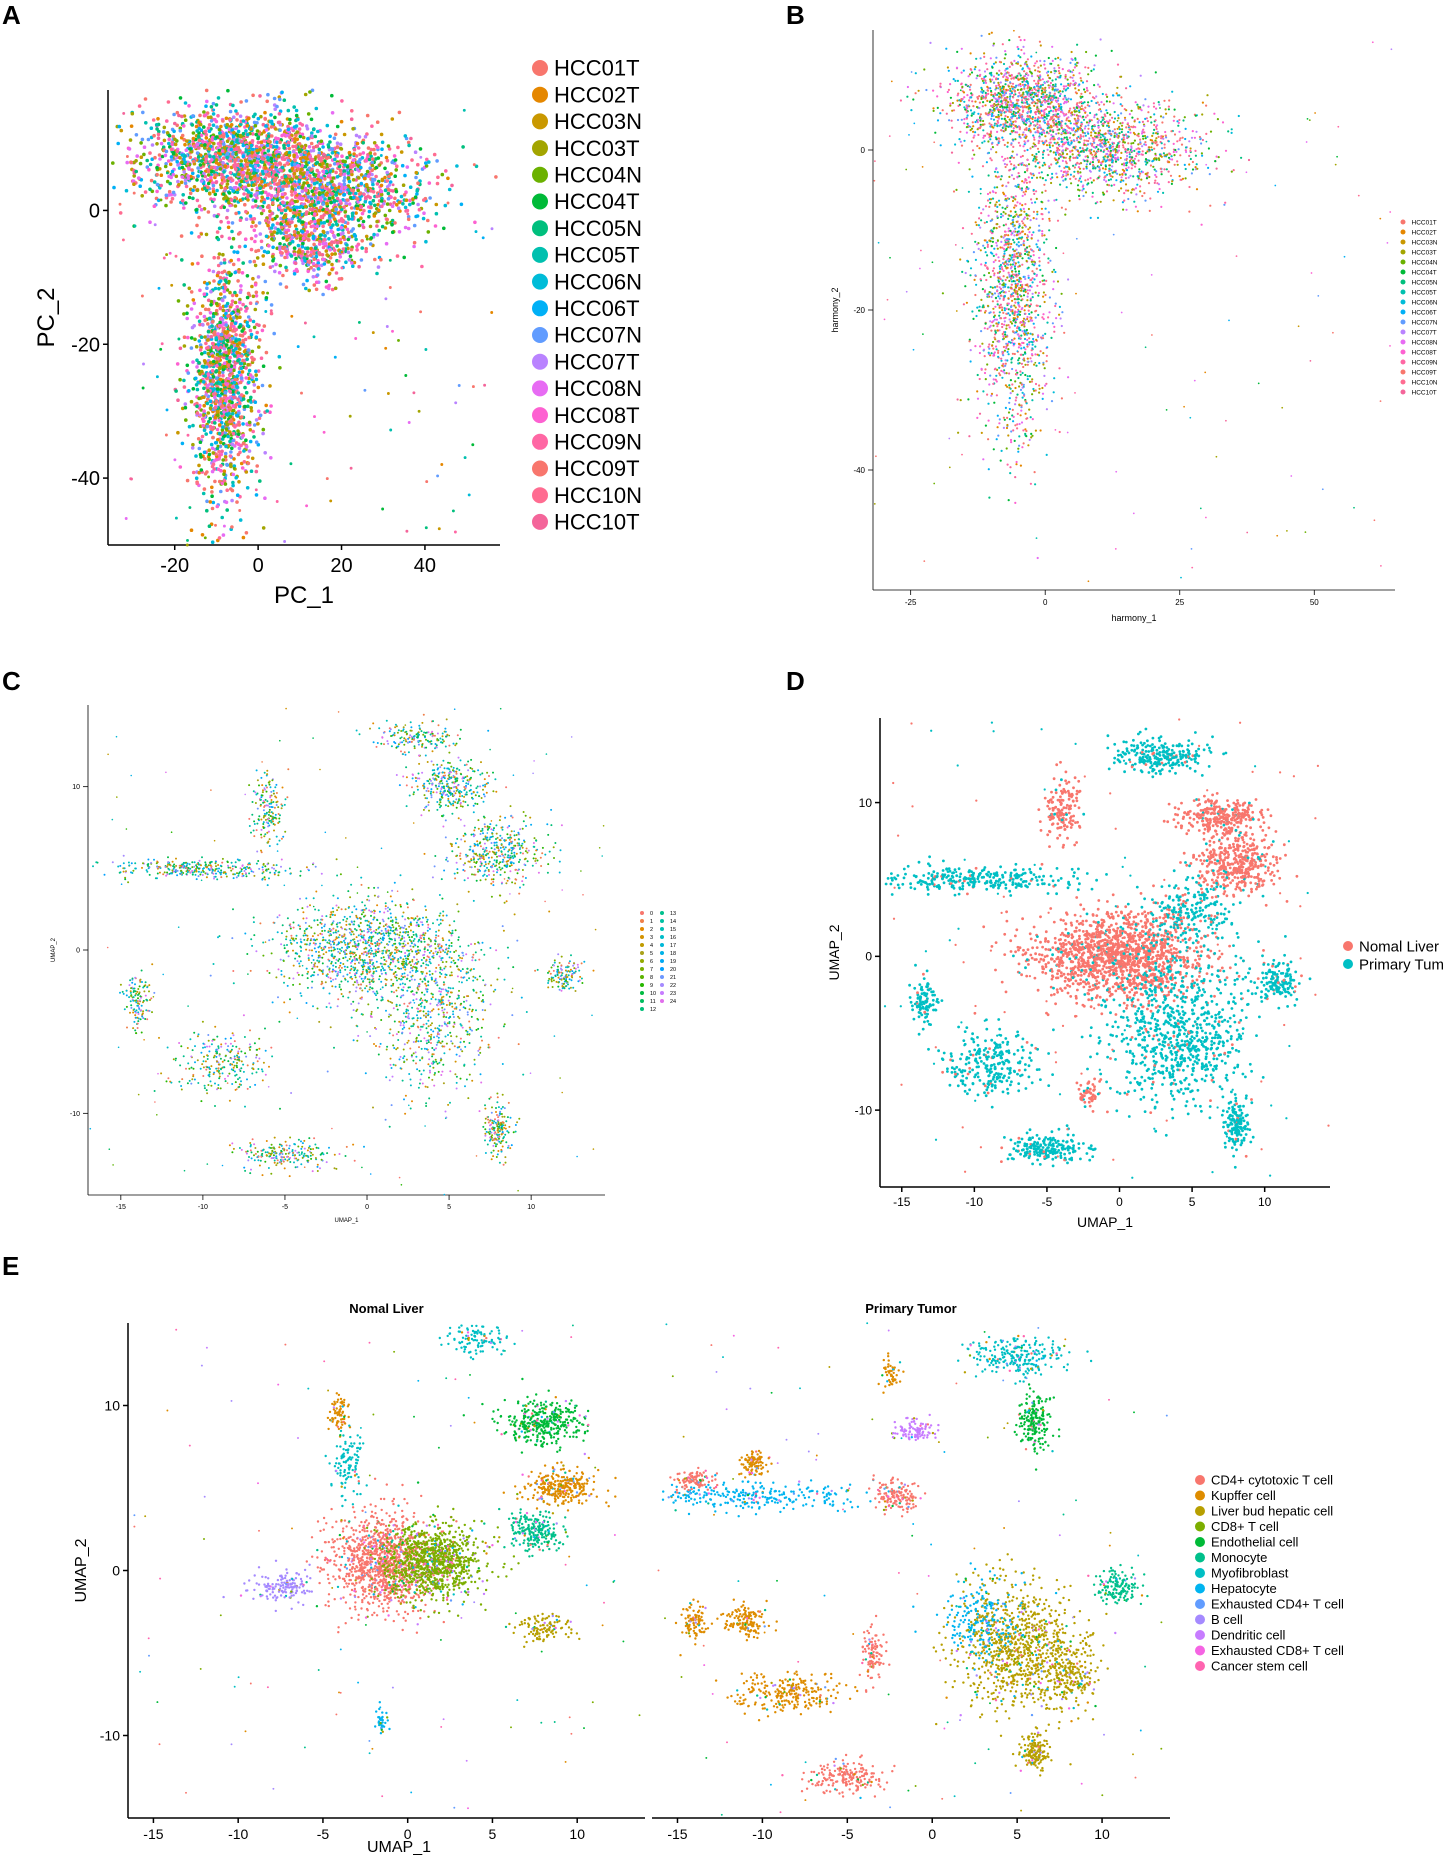 Image resolution: width=1443 pixels, height=1856 pixels. What do you see at coordinates (598, 442) in the screenshot?
I see `legend-label: HCC09N` at bounding box center [598, 442].